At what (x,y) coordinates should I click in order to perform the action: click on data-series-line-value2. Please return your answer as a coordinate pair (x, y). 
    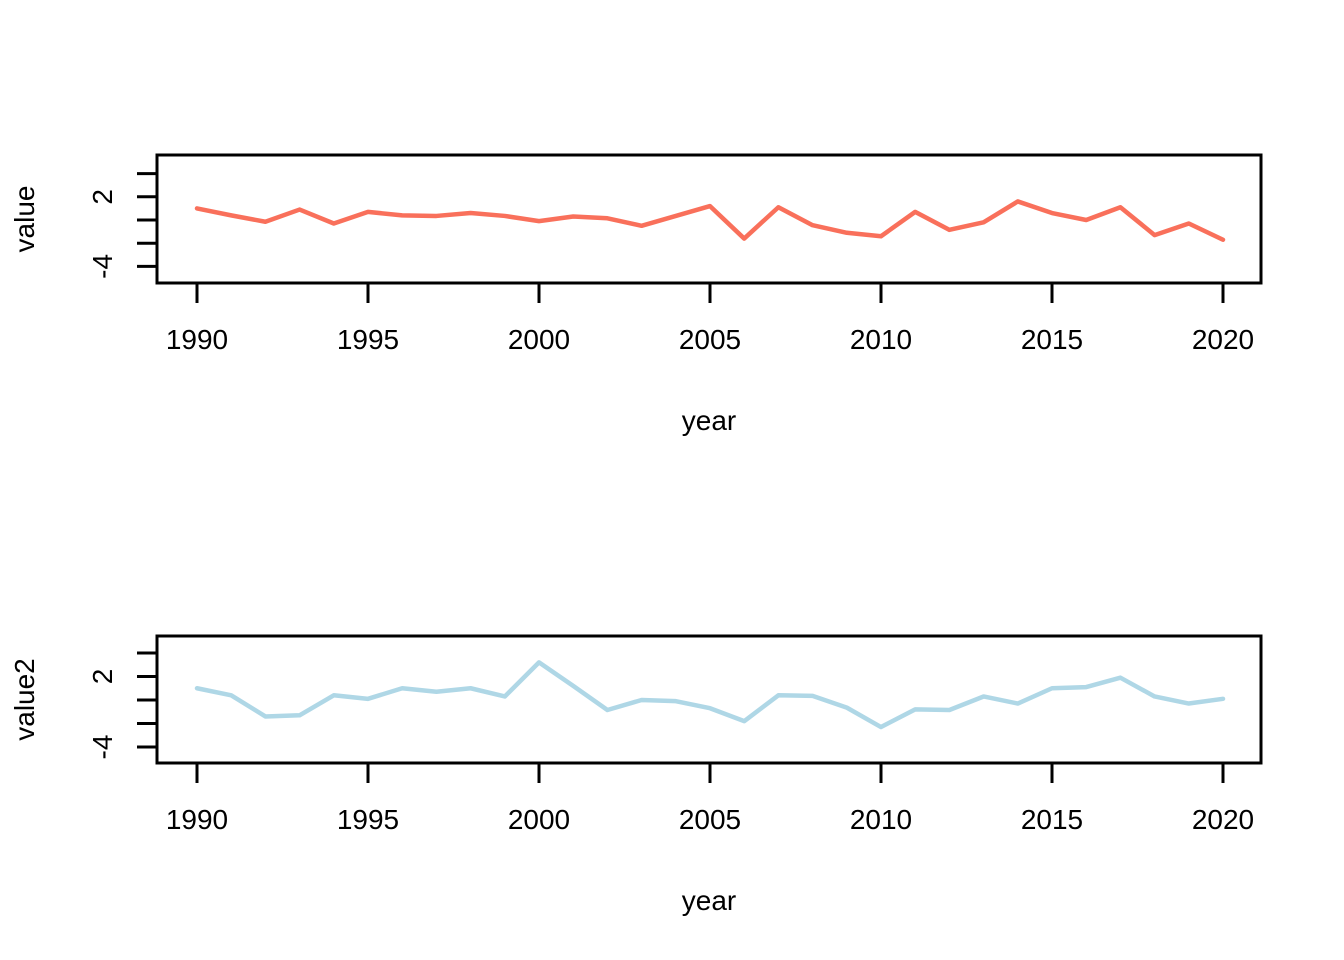
    Looking at the image, I should click on (710, 695).